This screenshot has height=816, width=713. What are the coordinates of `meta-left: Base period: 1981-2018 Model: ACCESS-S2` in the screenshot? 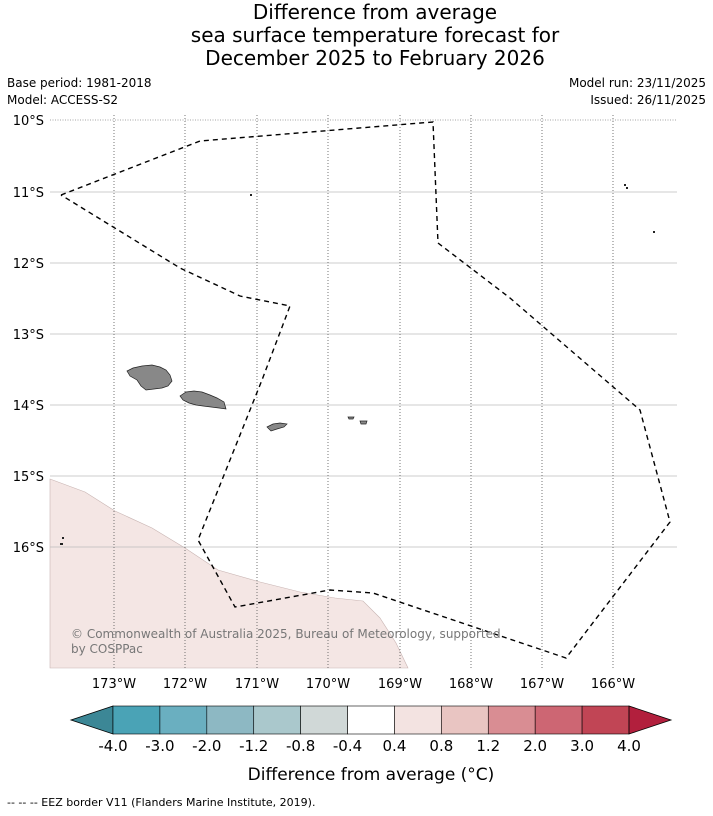 It's located at (79, 92).